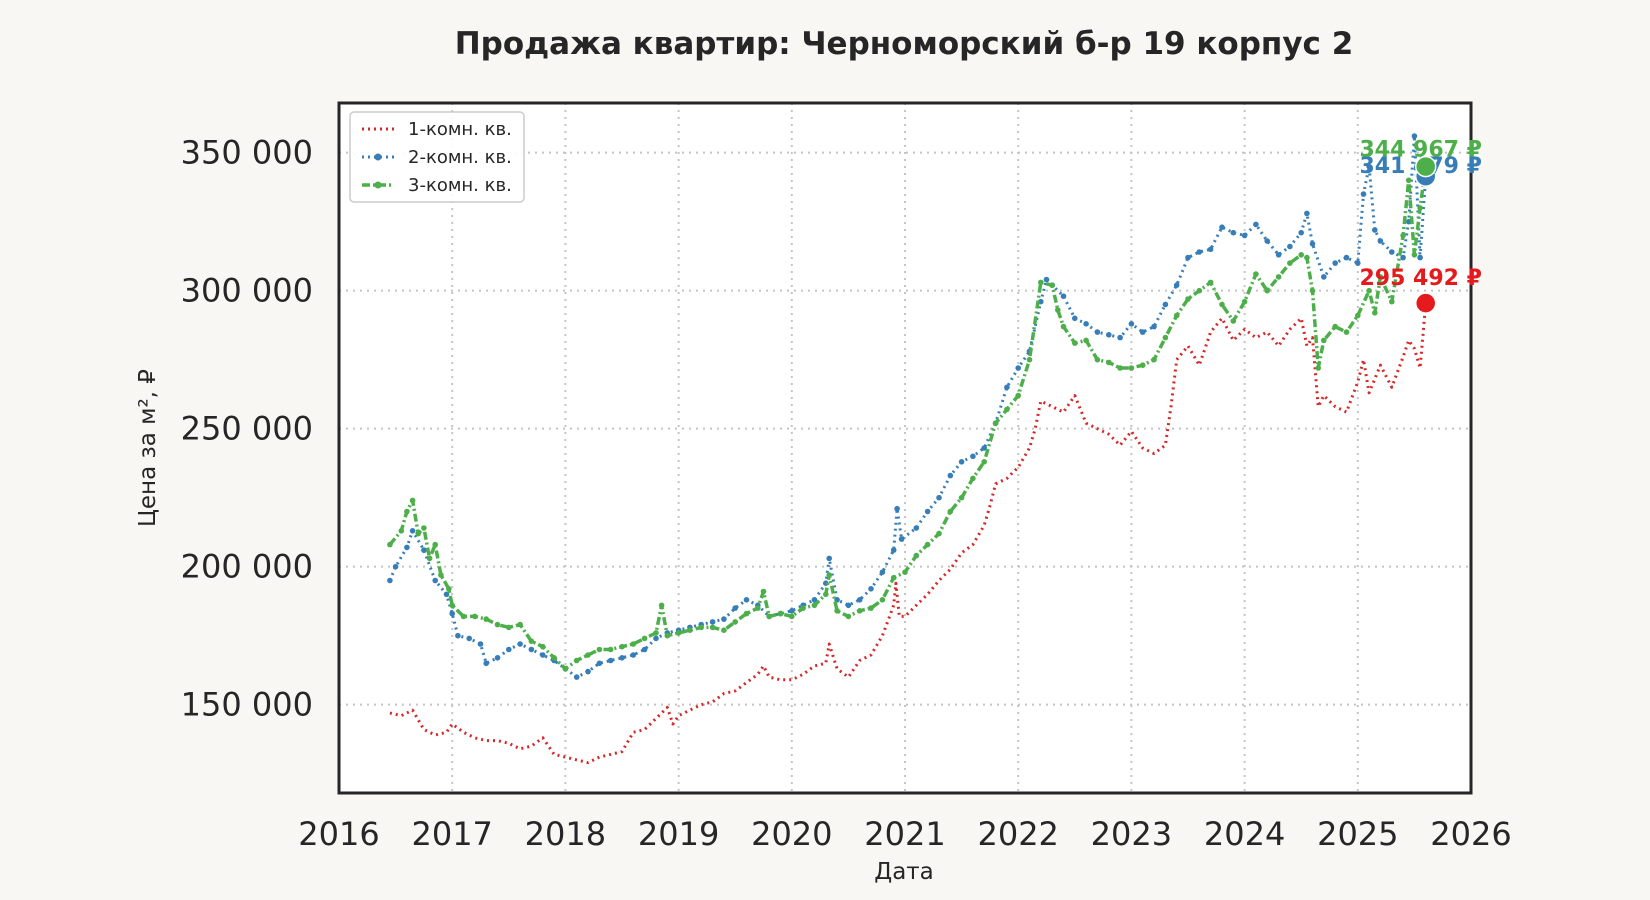  I want to click on legend-label-1room: 1-комн. кв., so click(460, 129).